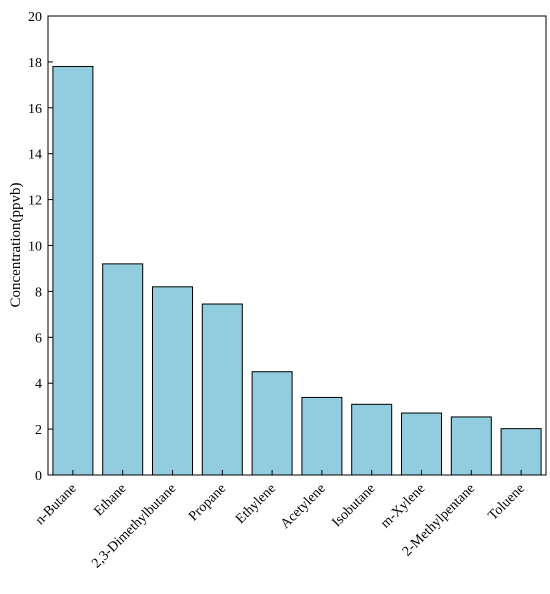 Image resolution: width=550 pixels, height=594 pixels. Describe the element at coordinates (35, 247) in the screenshot. I see `y-tick-label: 10` at that location.